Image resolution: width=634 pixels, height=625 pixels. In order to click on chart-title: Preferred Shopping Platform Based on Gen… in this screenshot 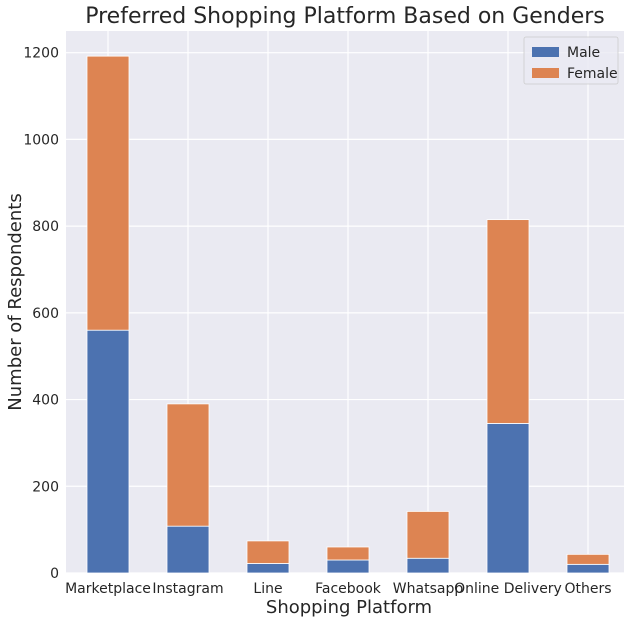, I will do `click(345, 16)`.